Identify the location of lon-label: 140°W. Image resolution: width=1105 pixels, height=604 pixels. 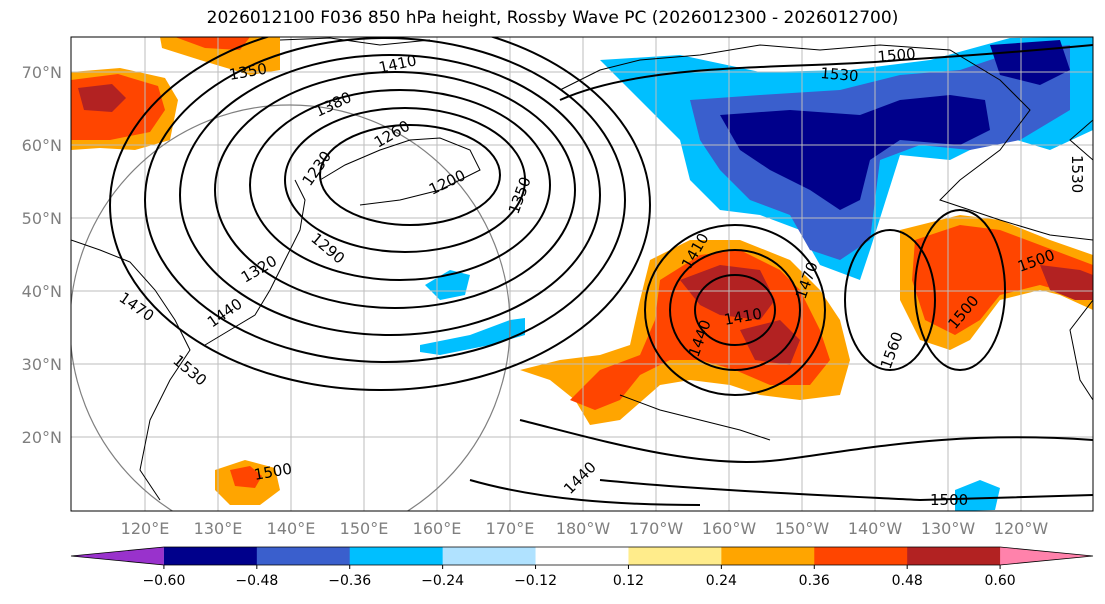
(875, 528).